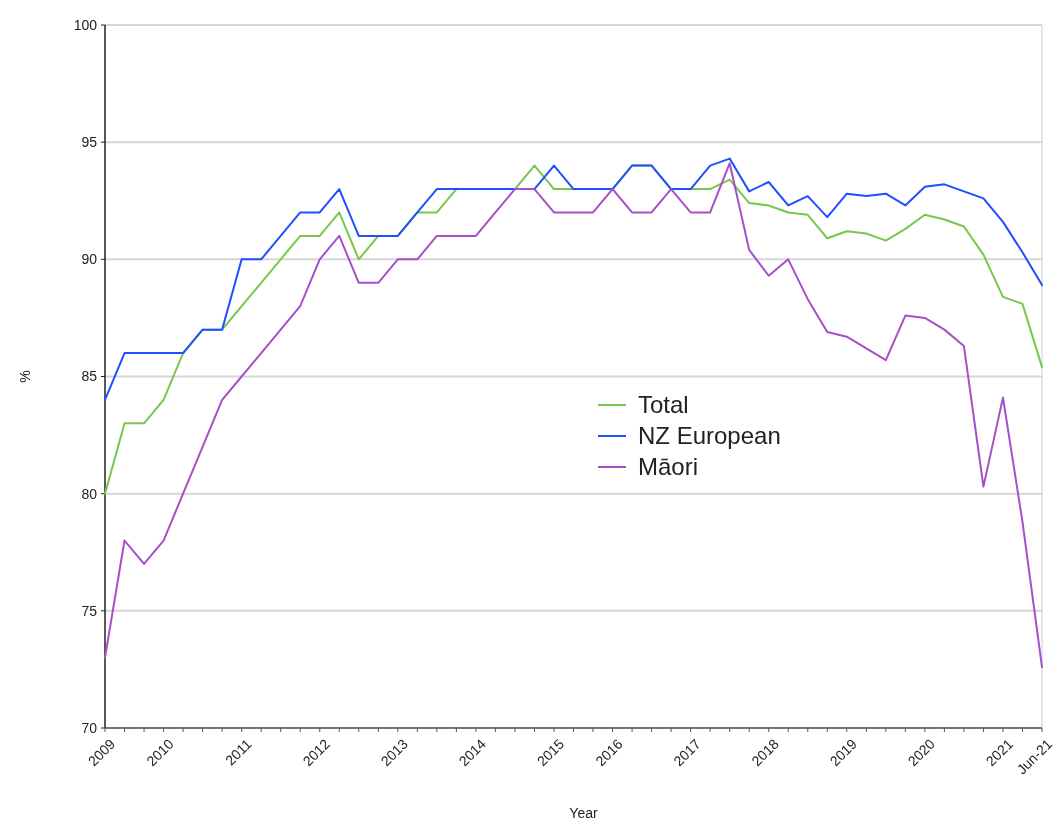 Image resolution: width=1064 pixels, height=824 pixels. Describe the element at coordinates (85, 24) in the screenshot. I see `y-tick-label: 100` at that location.